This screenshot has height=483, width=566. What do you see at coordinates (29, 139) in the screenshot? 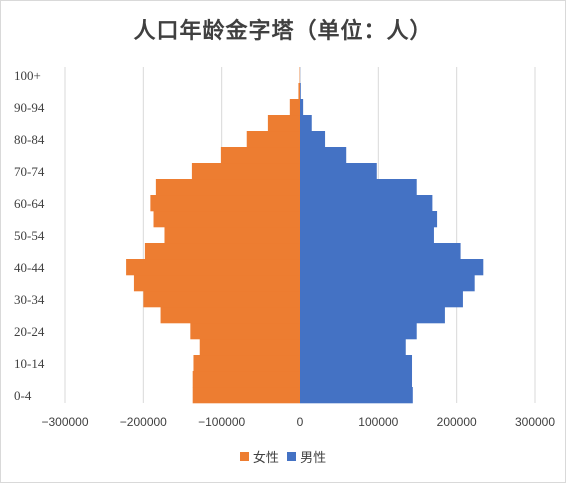
I see `y-tick-label: 80-84` at bounding box center [29, 139].